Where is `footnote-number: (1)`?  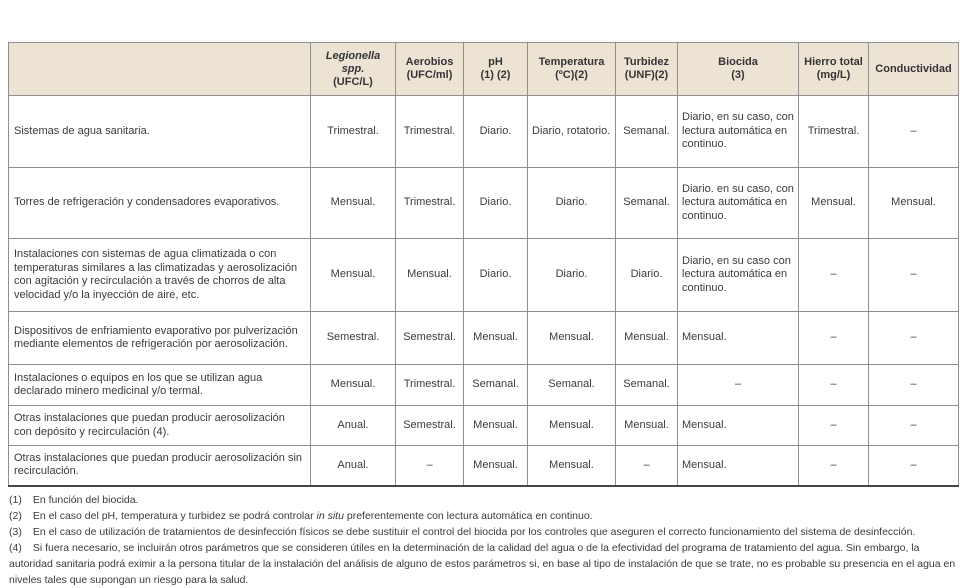
footnote-number: (1) is located at coordinates (15, 499).